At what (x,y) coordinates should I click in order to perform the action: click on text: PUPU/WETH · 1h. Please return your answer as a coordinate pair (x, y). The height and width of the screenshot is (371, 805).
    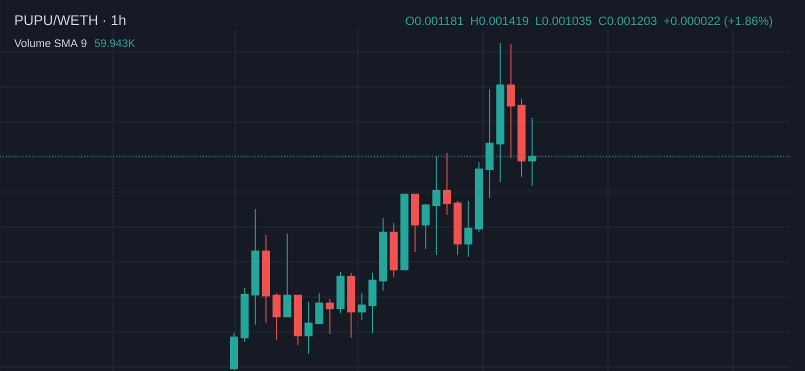
    Looking at the image, I should click on (70, 20).